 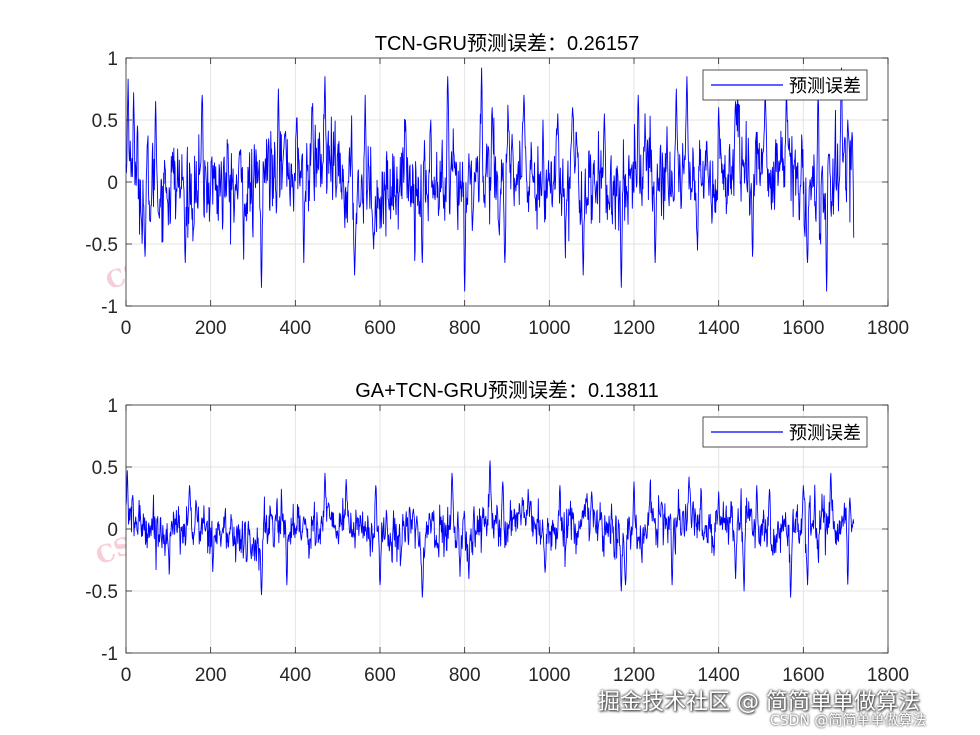 I want to click on chart-title-0: TCN-GRU预测误差：0.26157, so click(x=507, y=43).